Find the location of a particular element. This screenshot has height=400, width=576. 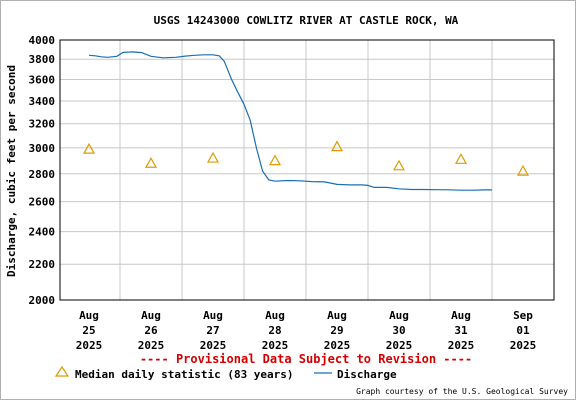

x-tick-label-line: 28 is located at coordinates (274, 330).